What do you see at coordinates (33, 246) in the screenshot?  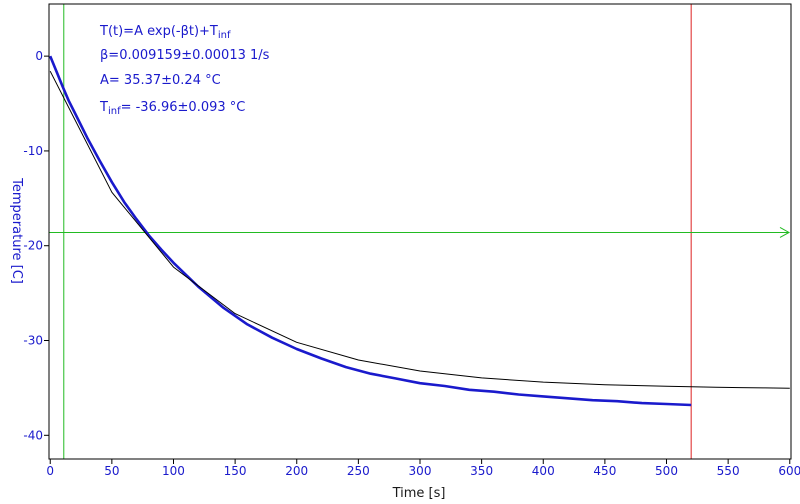 I see `y-tick-label: -20` at bounding box center [33, 246].